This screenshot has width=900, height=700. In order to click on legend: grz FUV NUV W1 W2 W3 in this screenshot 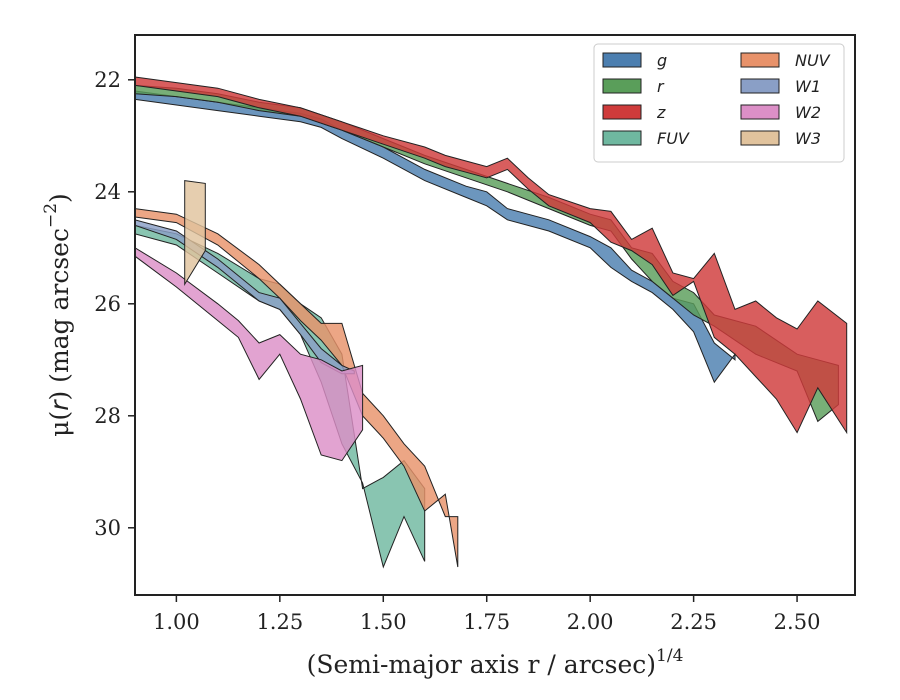, I will do `click(719, 103)`.